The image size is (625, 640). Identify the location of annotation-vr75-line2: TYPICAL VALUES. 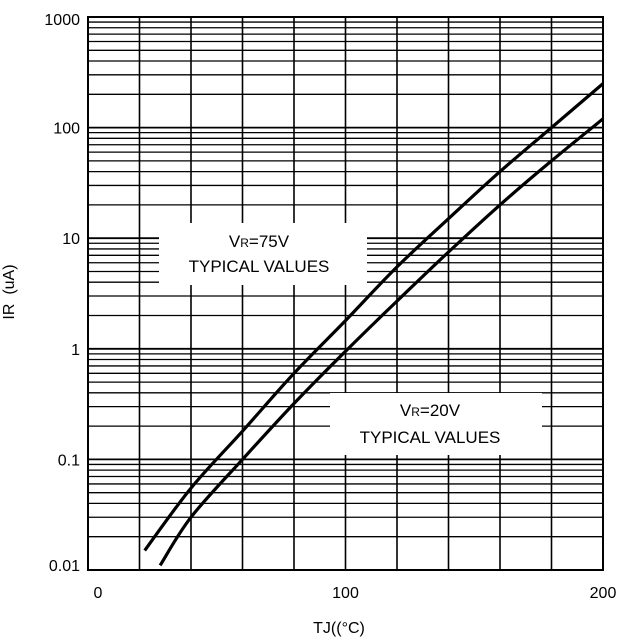
(259, 266).